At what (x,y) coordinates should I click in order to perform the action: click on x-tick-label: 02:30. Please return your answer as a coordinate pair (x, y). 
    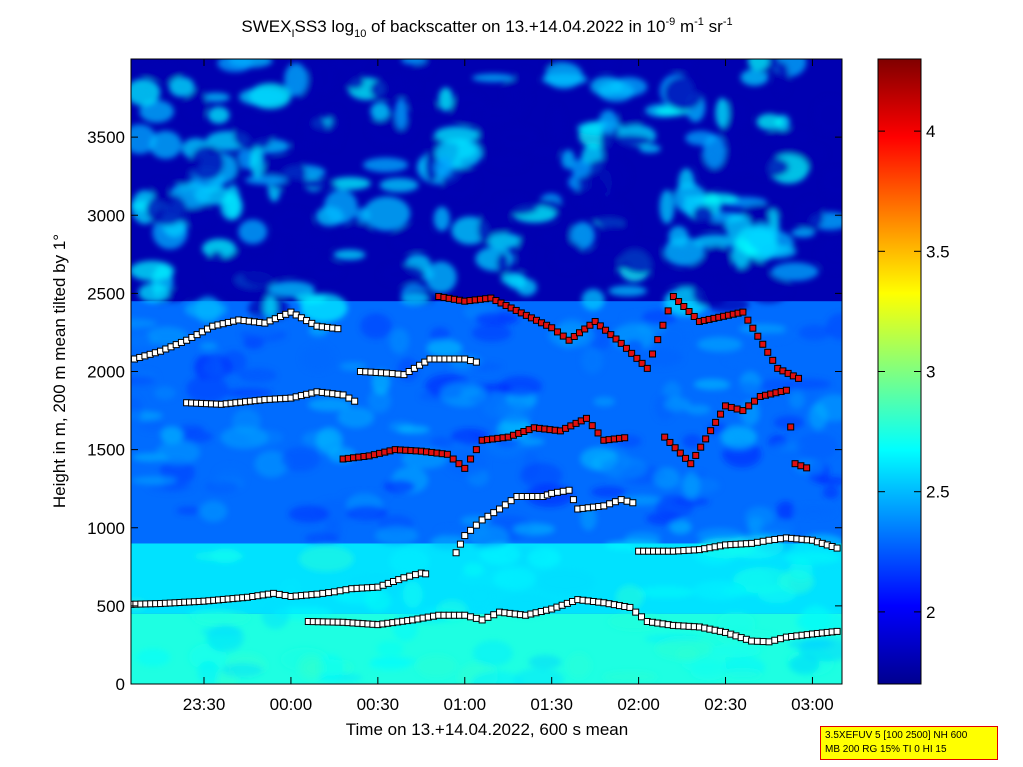
    Looking at the image, I should click on (725, 704).